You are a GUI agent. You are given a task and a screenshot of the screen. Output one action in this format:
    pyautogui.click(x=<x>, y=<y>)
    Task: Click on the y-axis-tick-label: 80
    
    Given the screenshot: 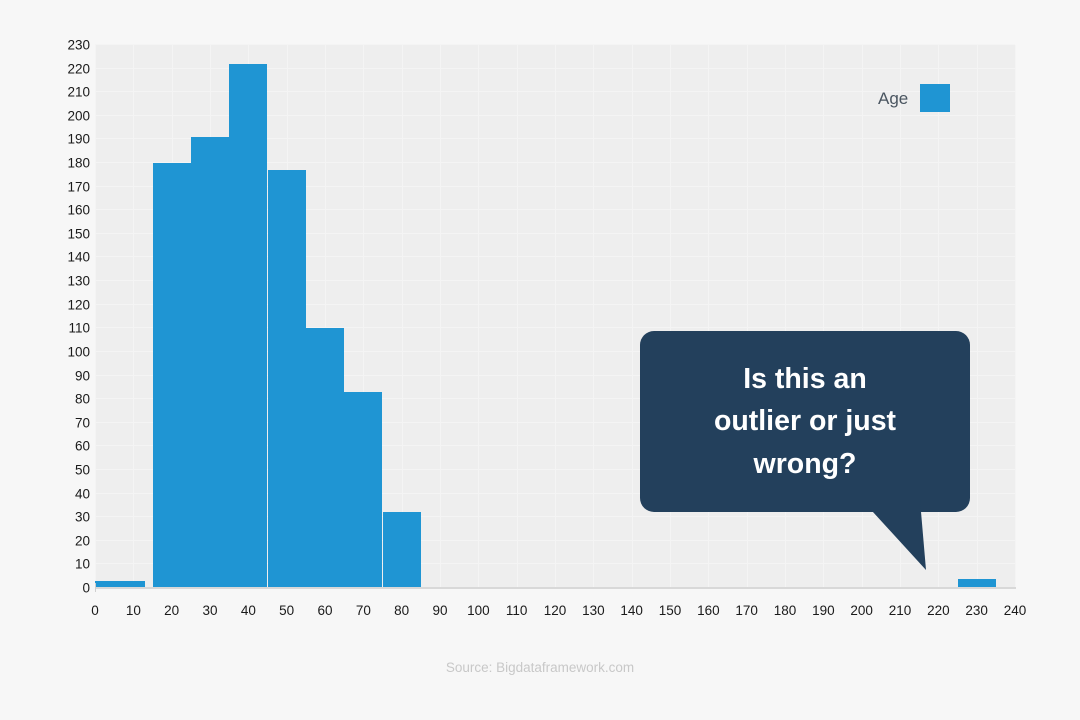 What is the action you would take?
    pyautogui.click(x=82, y=399)
    